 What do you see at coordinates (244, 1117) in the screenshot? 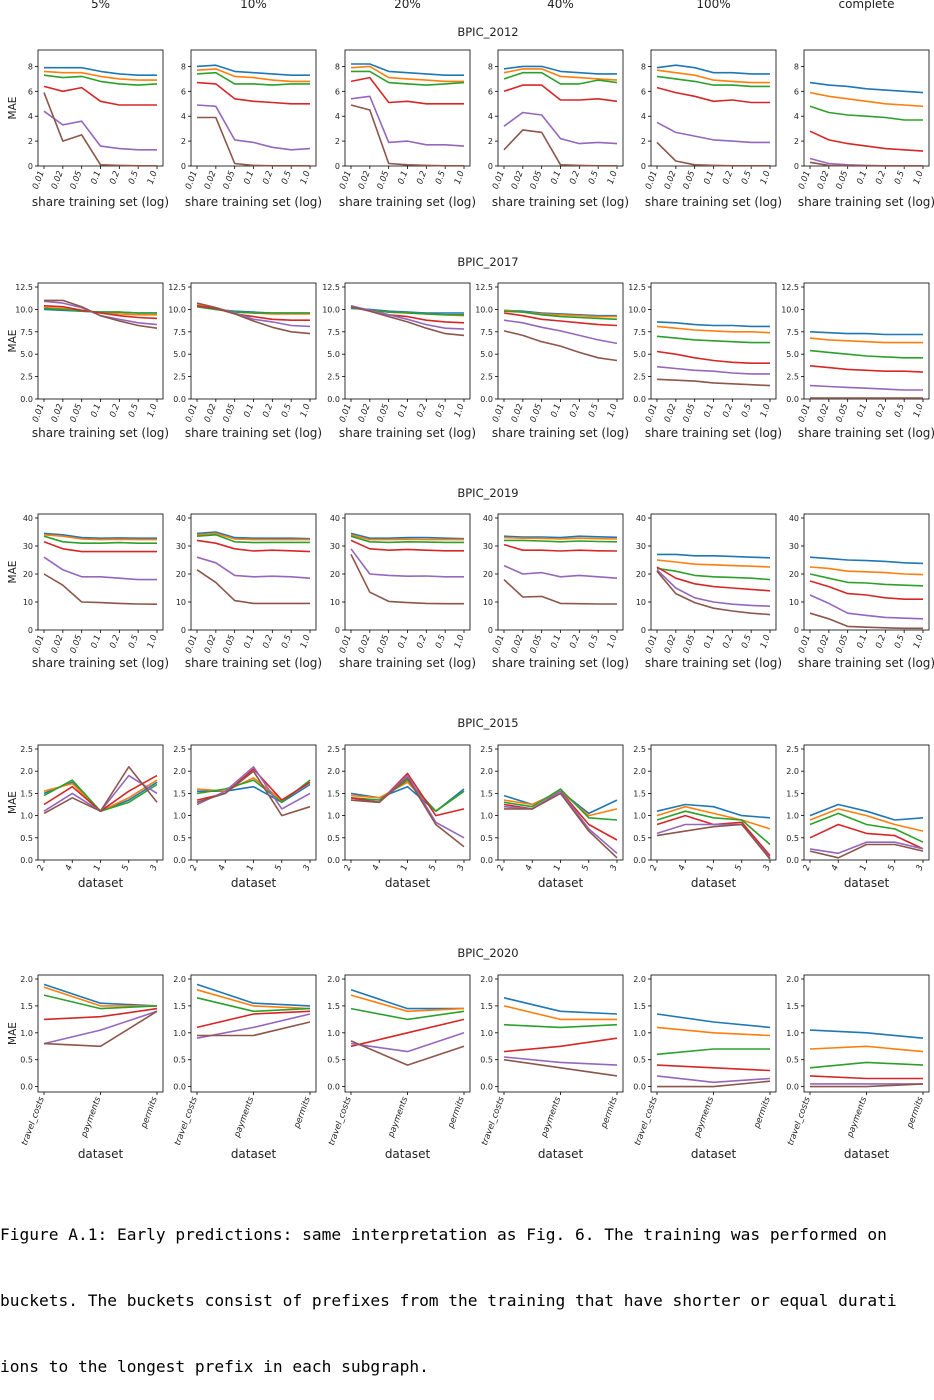
I see `x-tick-label: payments` at bounding box center [244, 1117].